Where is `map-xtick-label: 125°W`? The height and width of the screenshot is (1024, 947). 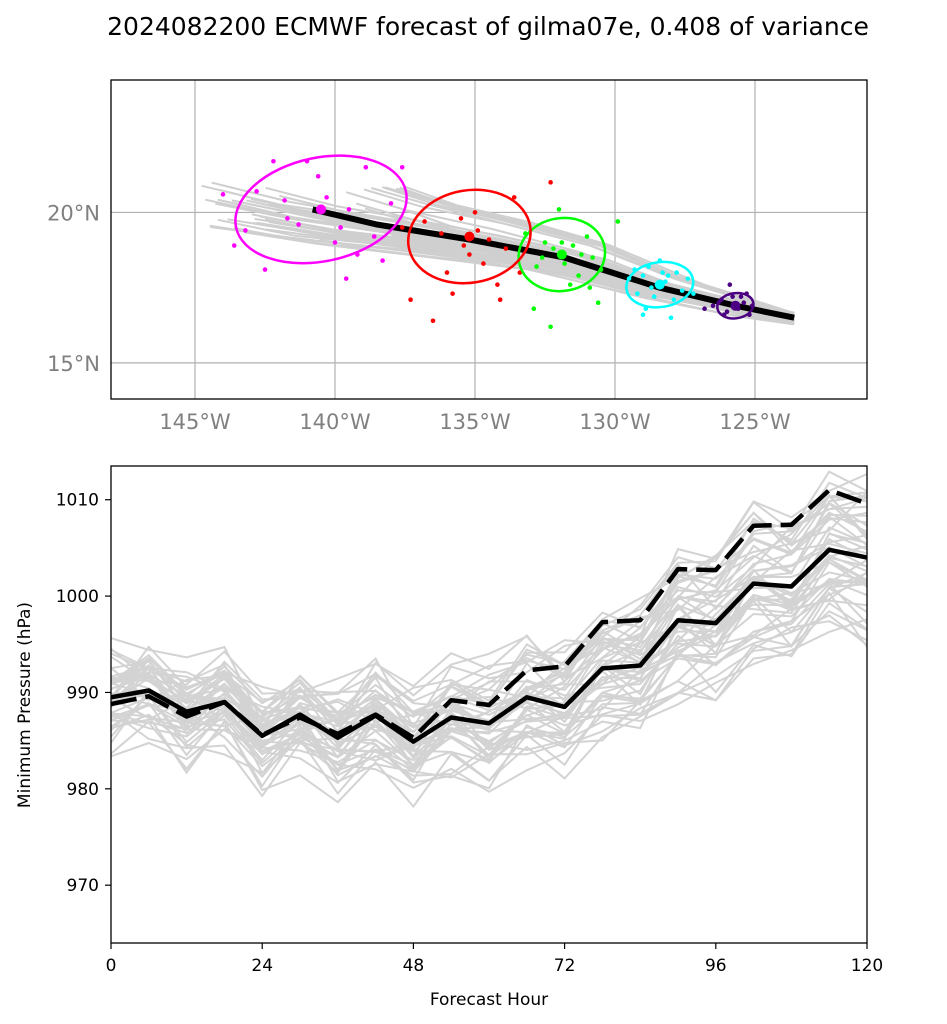
map-xtick-label: 125°W is located at coordinates (755, 422).